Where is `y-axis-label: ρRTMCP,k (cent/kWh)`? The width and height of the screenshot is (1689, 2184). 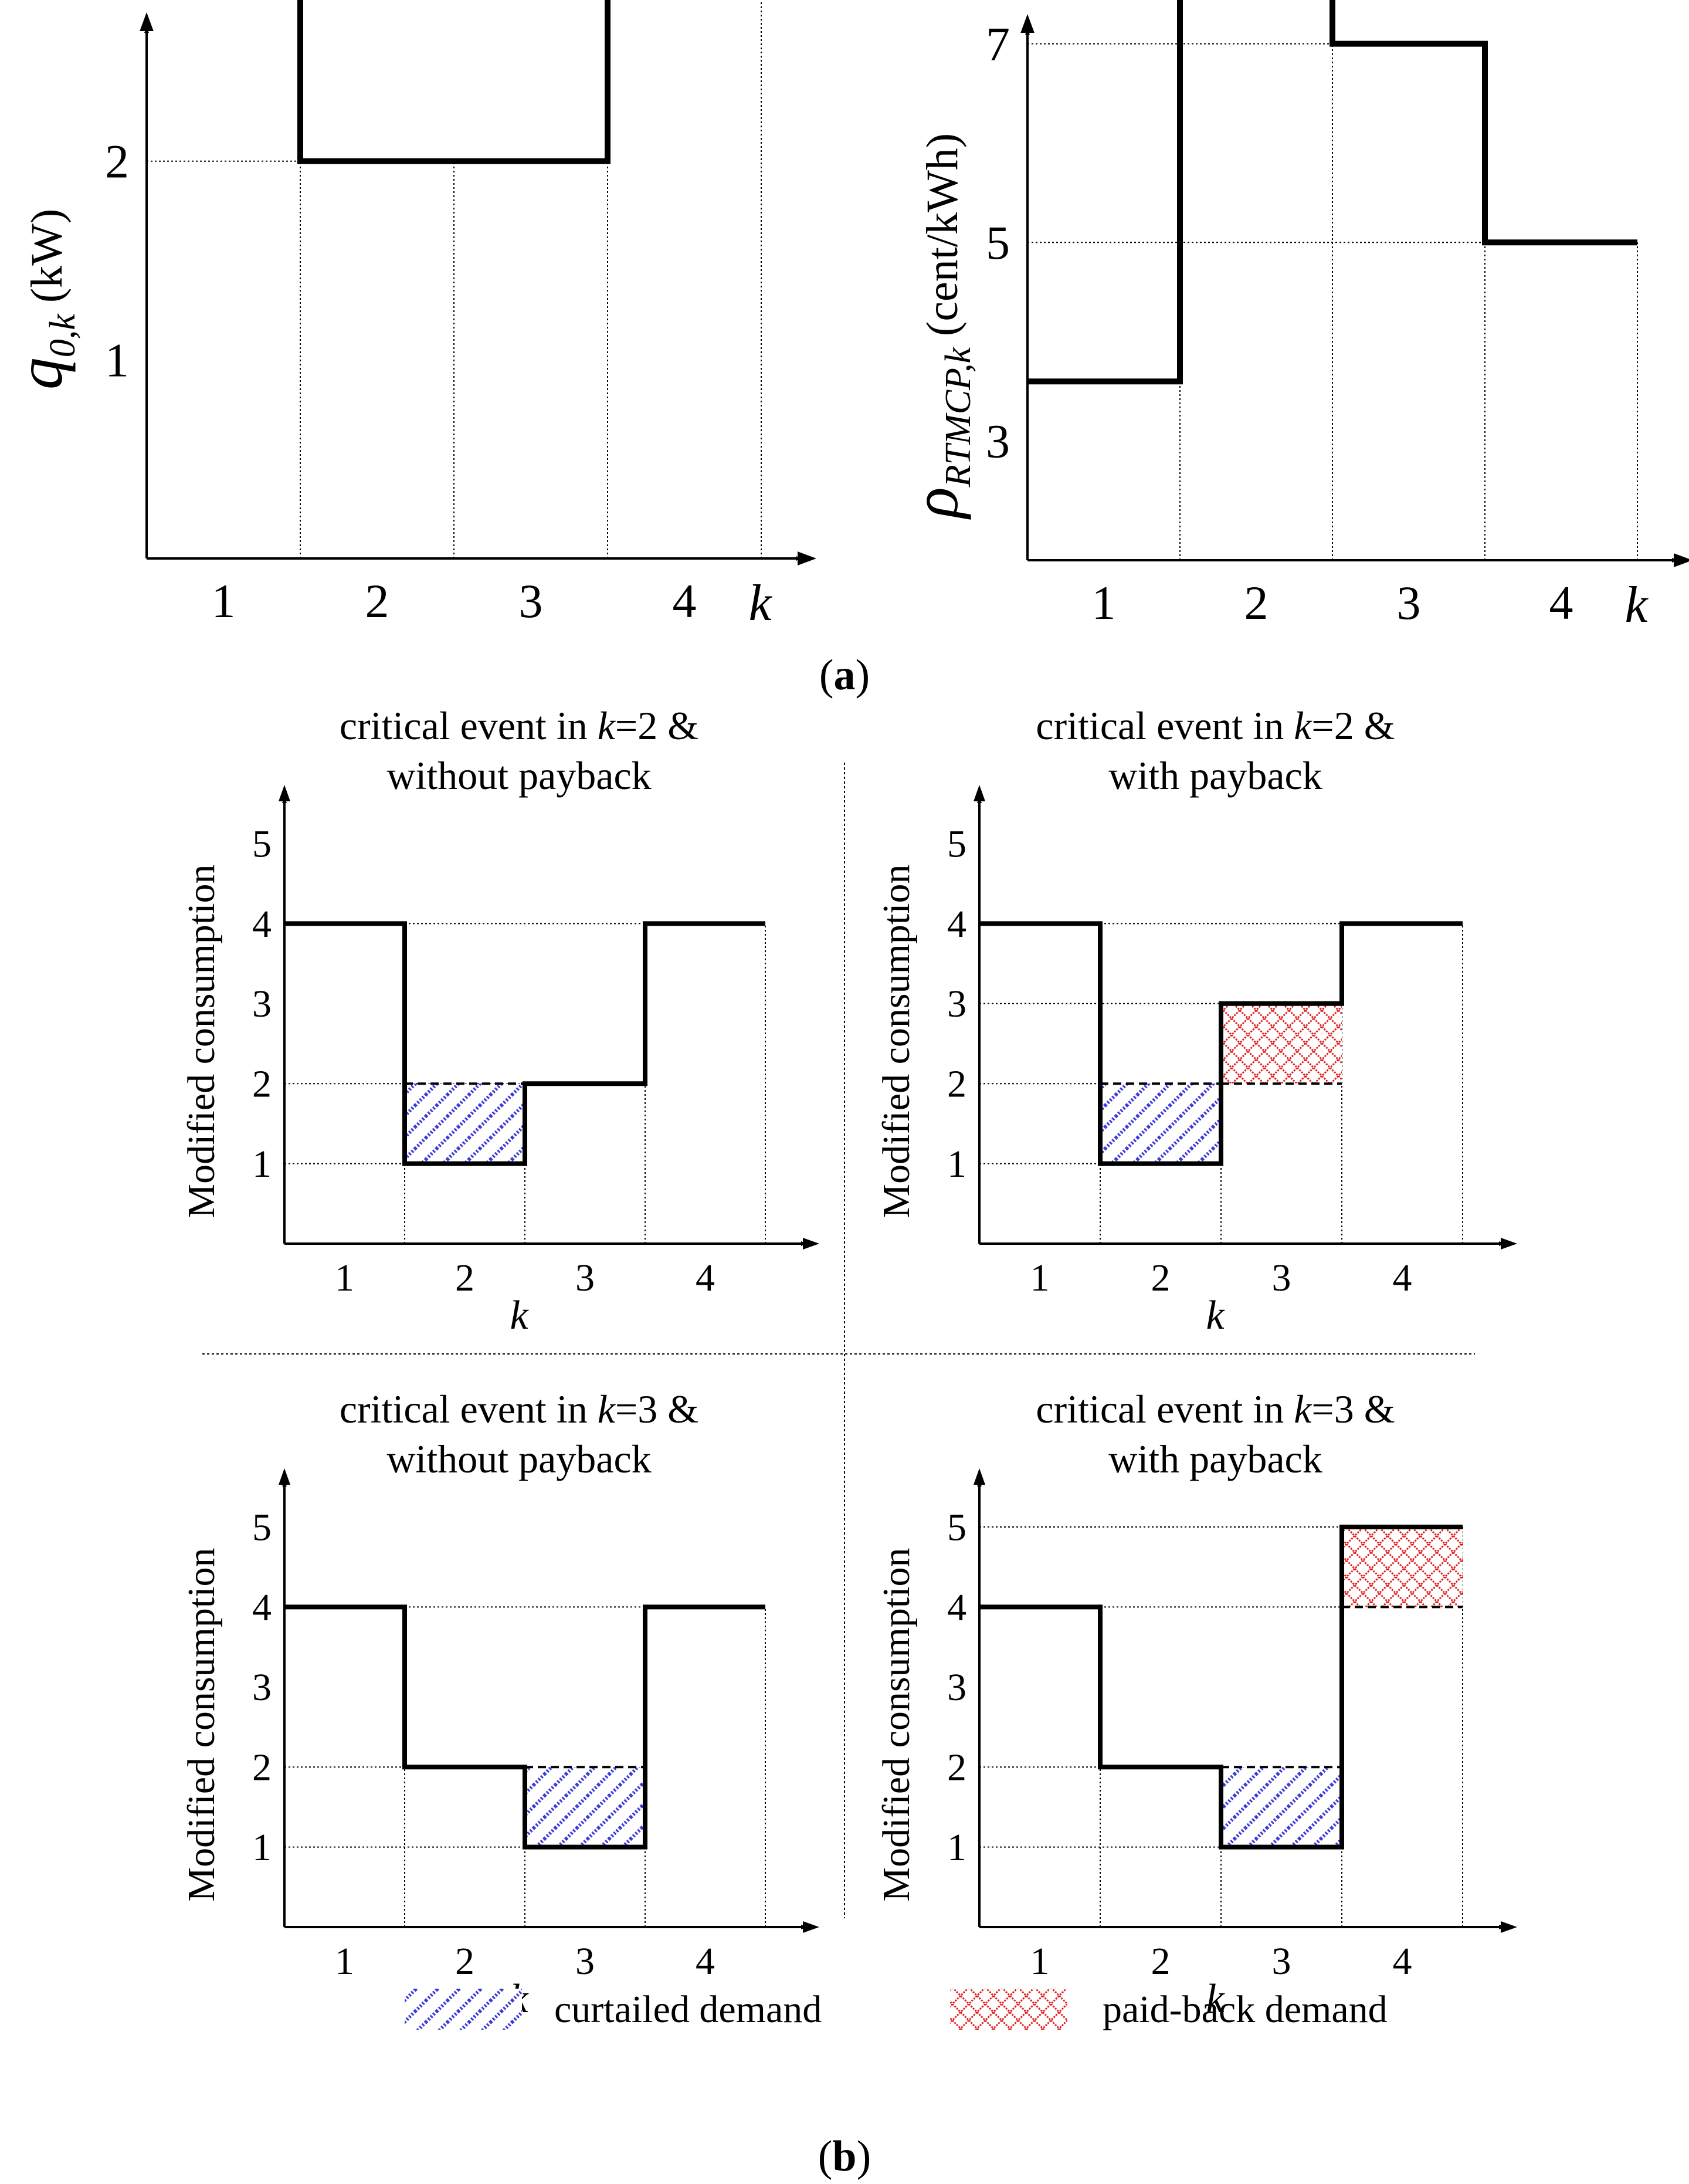 y-axis-label: ρRTMCP,k (cent/kWh) is located at coordinates (939, 326).